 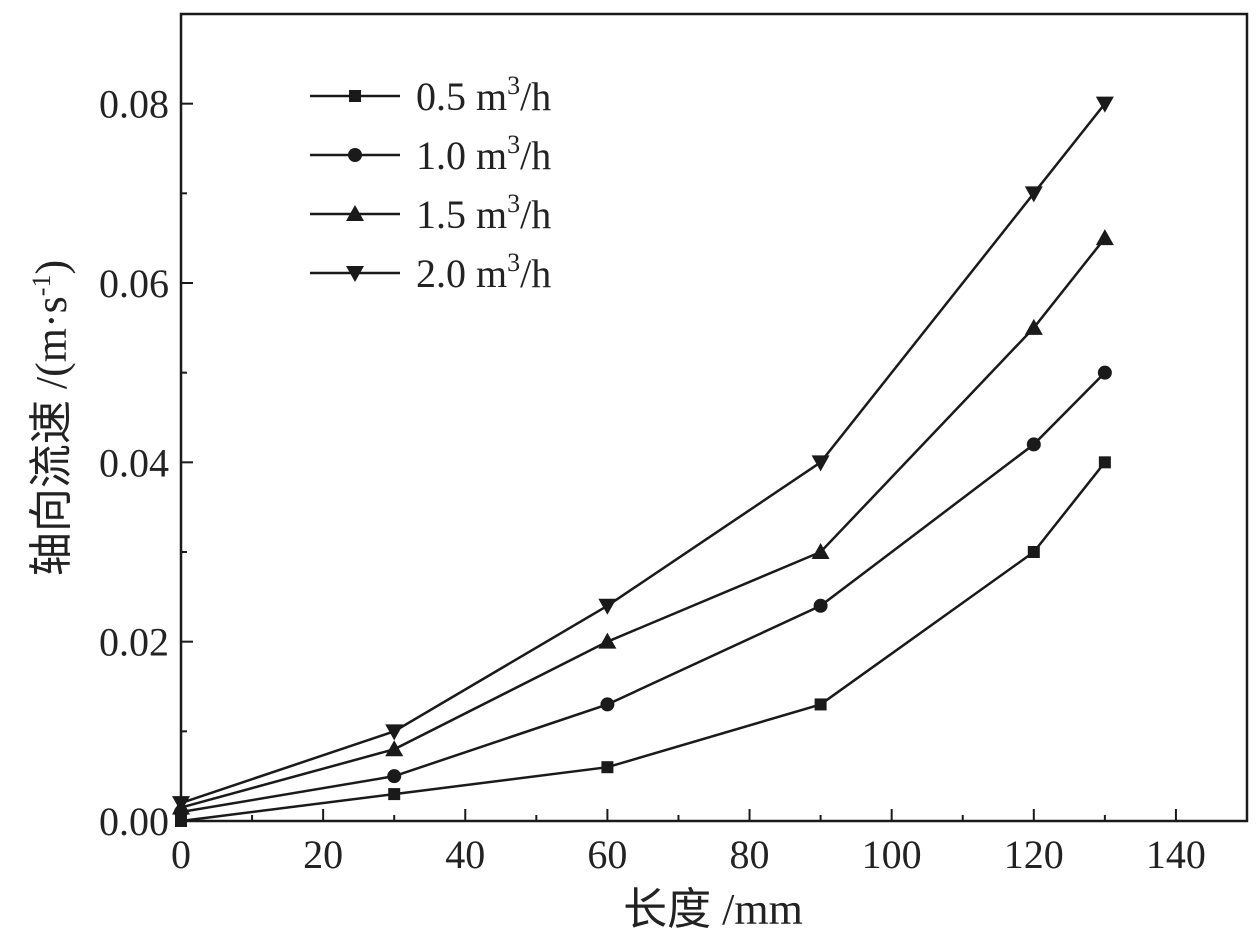 I want to click on x-tick-label: 20, so click(x=323, y=854).